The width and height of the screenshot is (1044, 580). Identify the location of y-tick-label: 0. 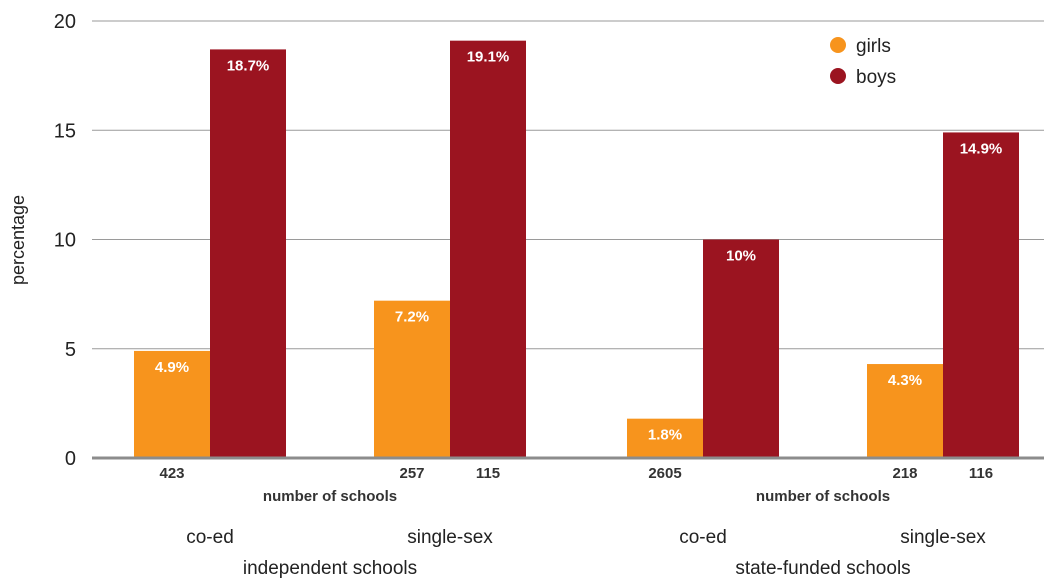
(70, 459).